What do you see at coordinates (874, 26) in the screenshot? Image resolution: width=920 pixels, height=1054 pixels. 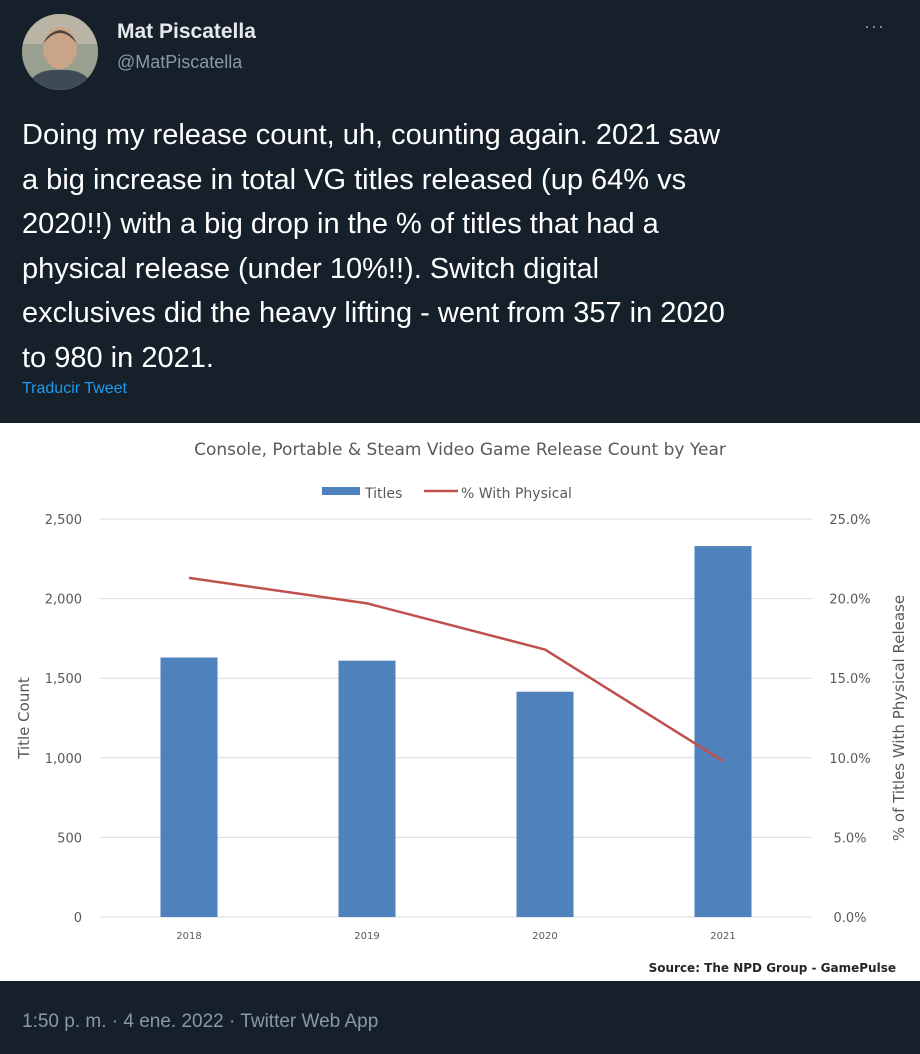 I see `more-options-icon: ···` at bounding box center [874, 26].